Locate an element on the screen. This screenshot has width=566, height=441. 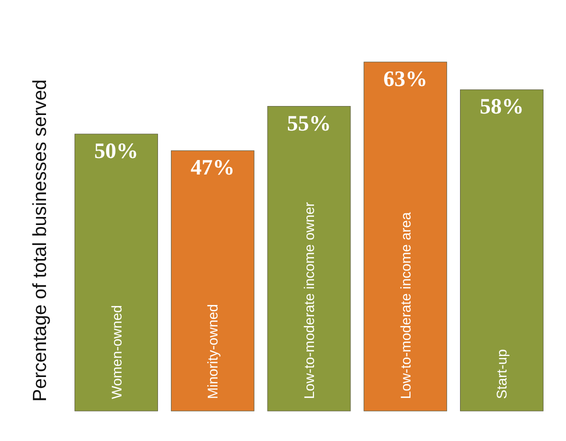
x-tick-label: Low-to-moderate income area is located at coordinates (405, 305).